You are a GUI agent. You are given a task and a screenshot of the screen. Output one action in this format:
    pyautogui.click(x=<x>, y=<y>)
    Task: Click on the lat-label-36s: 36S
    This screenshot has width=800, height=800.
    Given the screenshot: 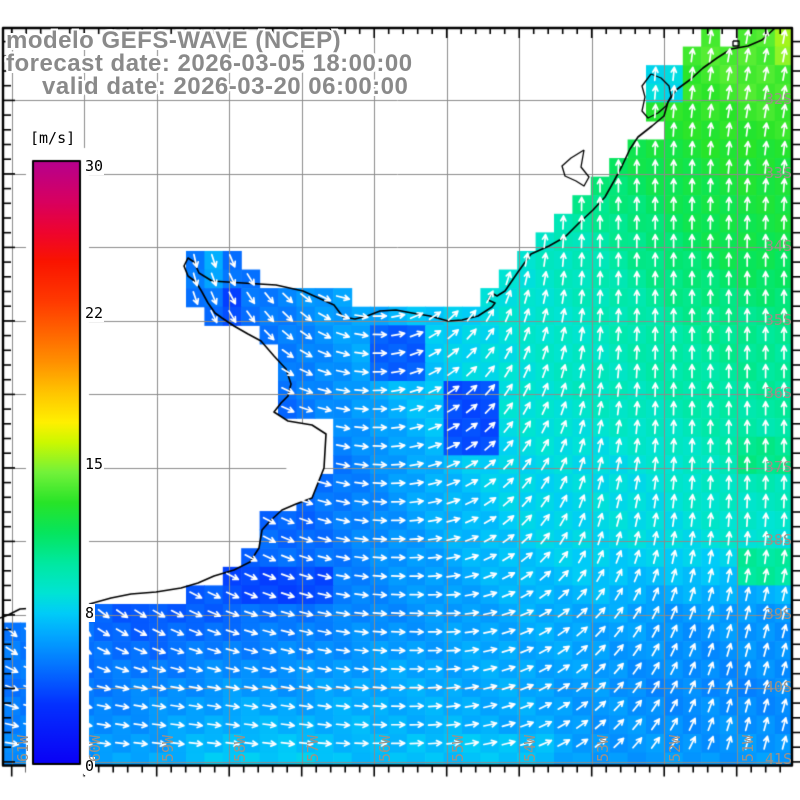 What is the action you would take?
    pyautogui.click(x=778, y=393)
    